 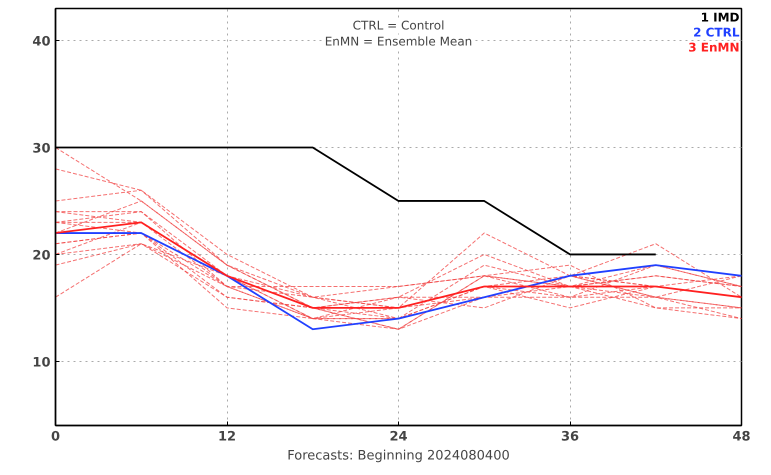 I want to click on text: 1 IMD, so click(x=720, y=17).